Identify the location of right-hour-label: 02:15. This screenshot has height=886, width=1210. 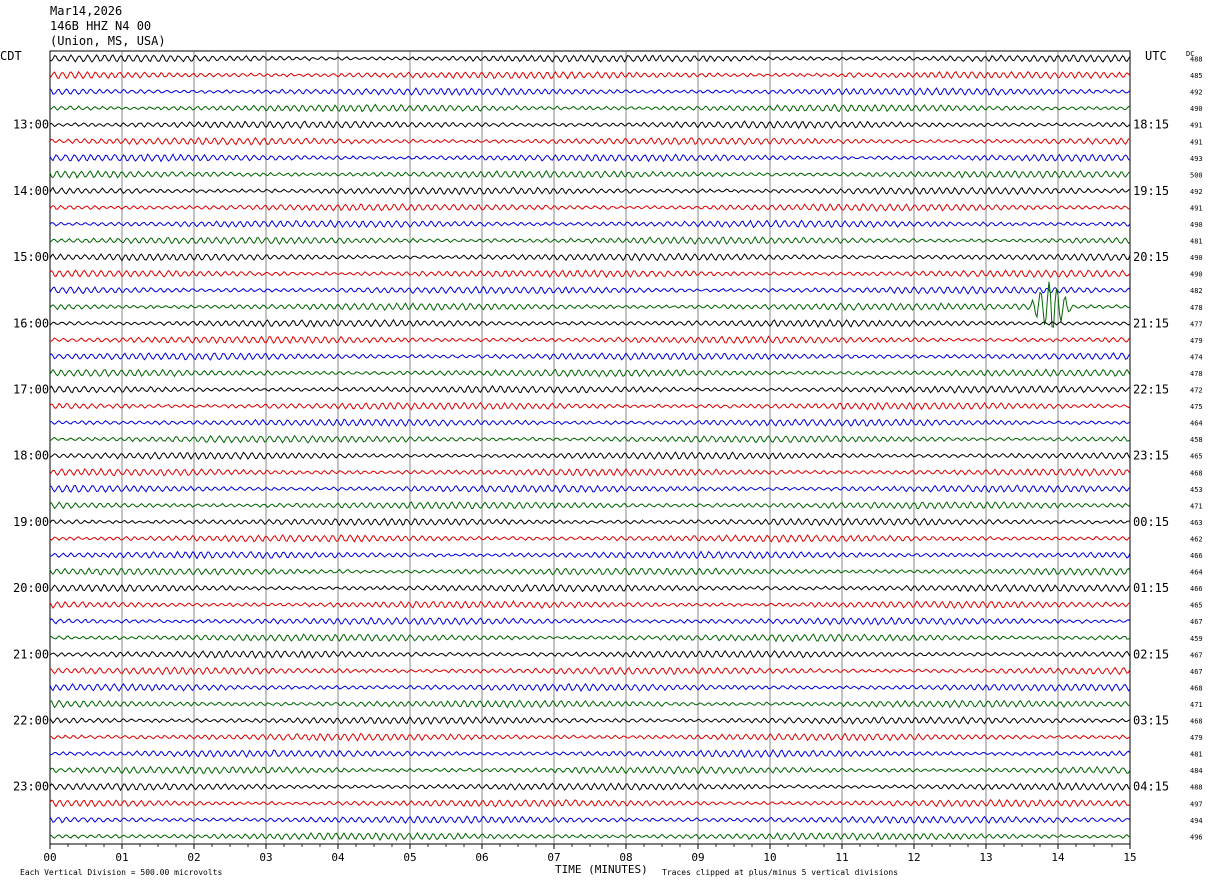
(1151, 654).